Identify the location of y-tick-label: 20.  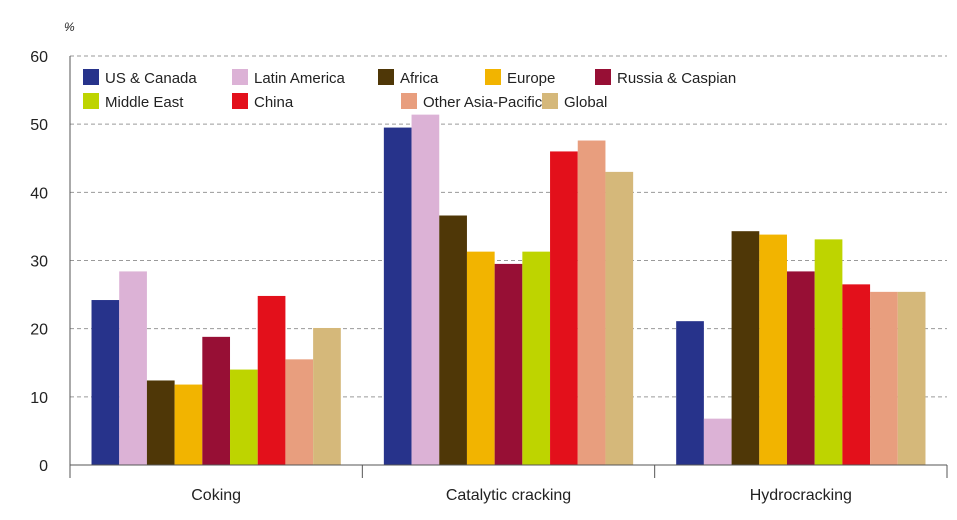
(39, 330).